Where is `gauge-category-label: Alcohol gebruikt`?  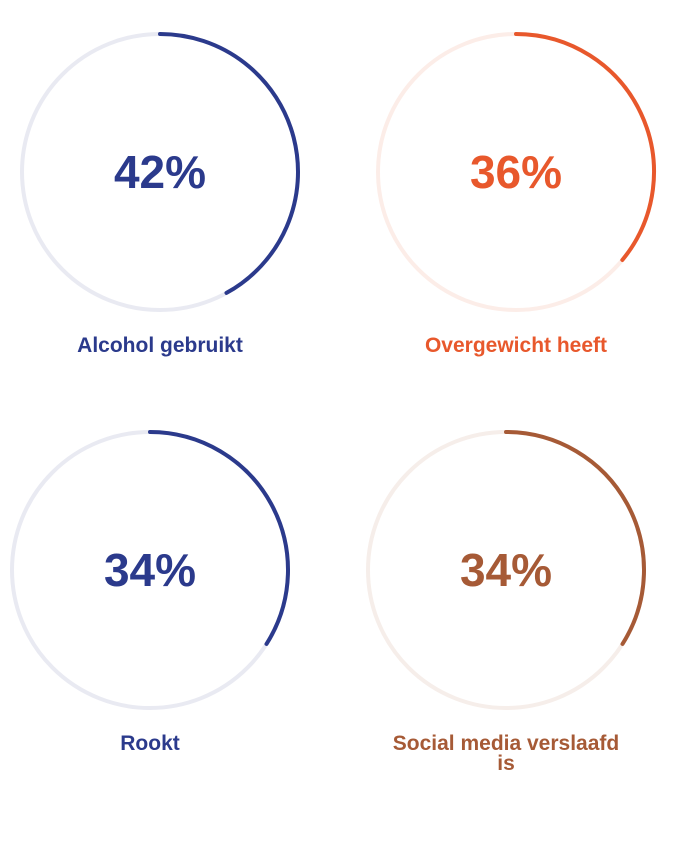
gauge-category-label: Alcohol gebruikt is located at coordinates (160, 345).